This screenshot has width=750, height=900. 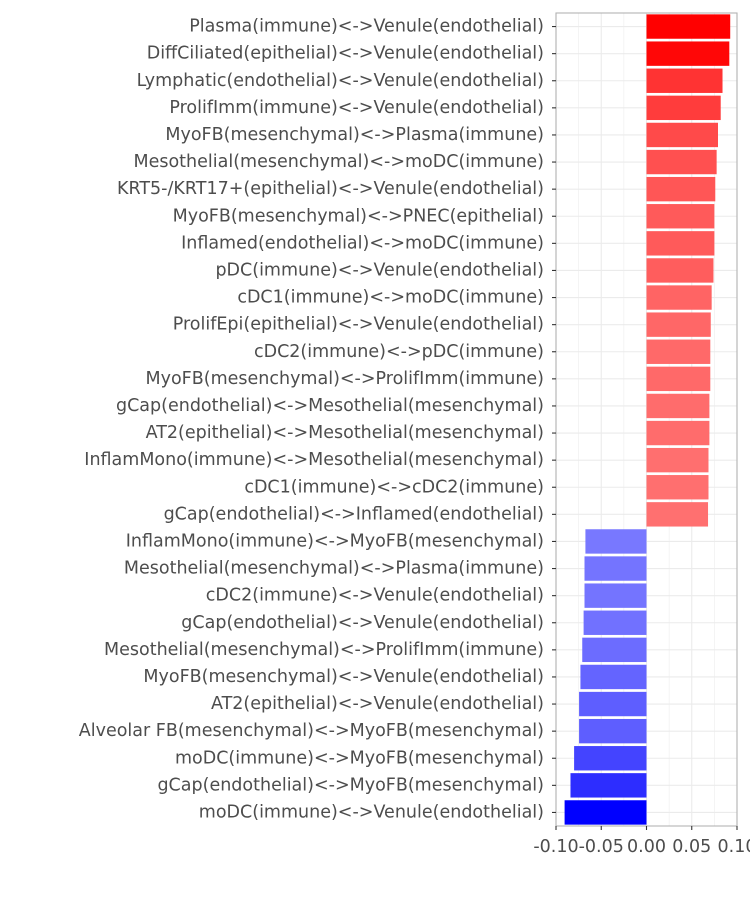 What do you see at coordinates (350, 785) in the screenshot?
I see `y-tick-label: gCap(endothelial)<->MyoFB(mesenchymal)` at bounding box center [350, 785].